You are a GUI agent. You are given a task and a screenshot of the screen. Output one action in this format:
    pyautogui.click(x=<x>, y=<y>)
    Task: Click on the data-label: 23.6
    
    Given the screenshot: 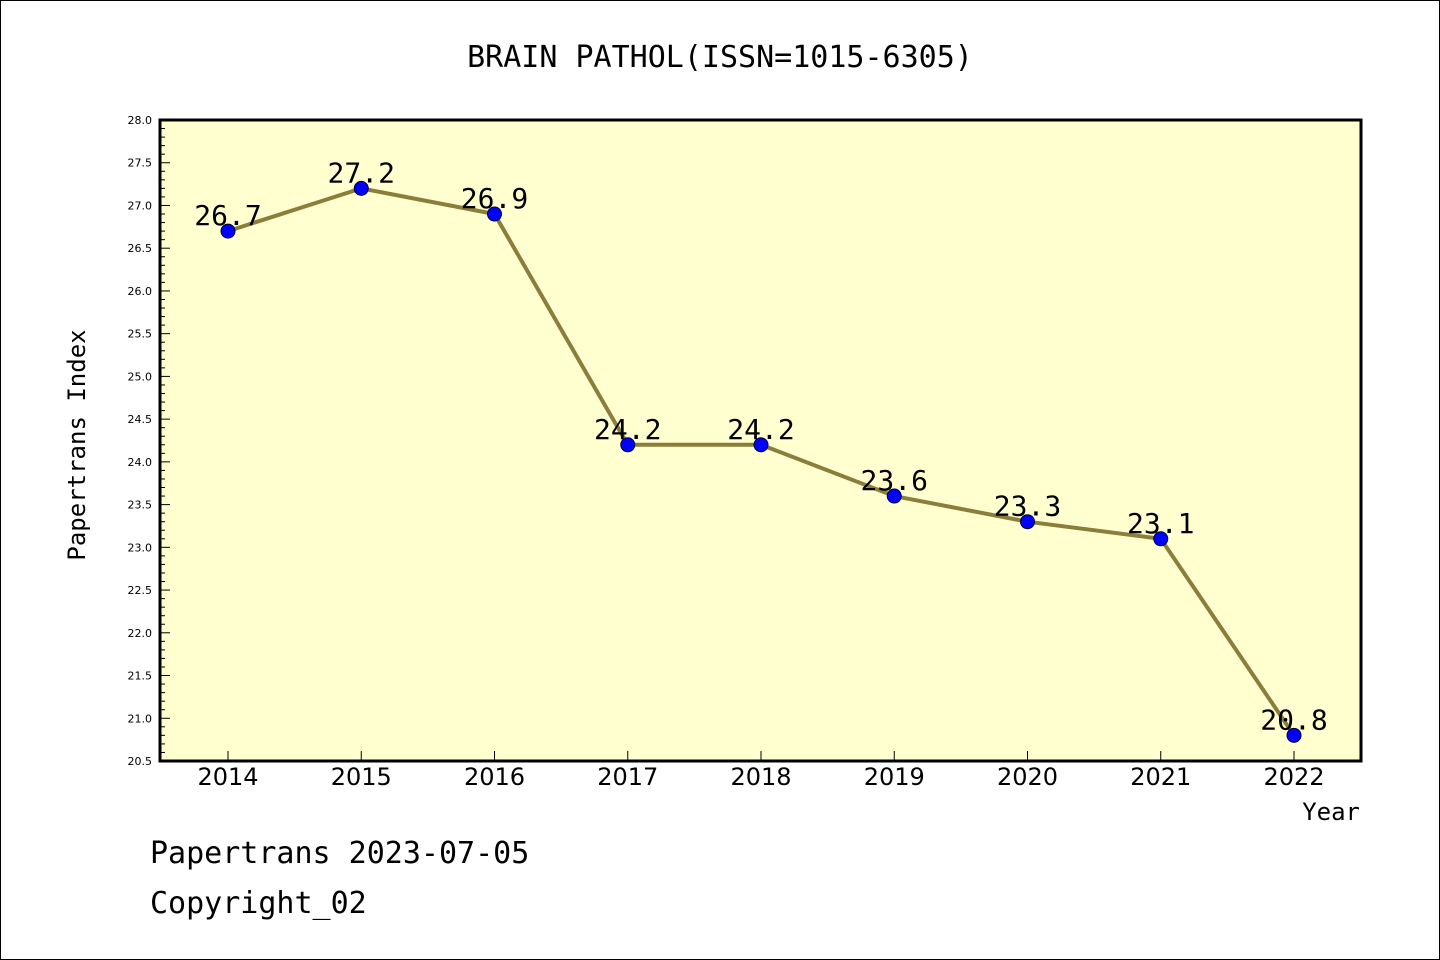 What is the action you would take?
    pyautogui.click(x=894, y=480)
    